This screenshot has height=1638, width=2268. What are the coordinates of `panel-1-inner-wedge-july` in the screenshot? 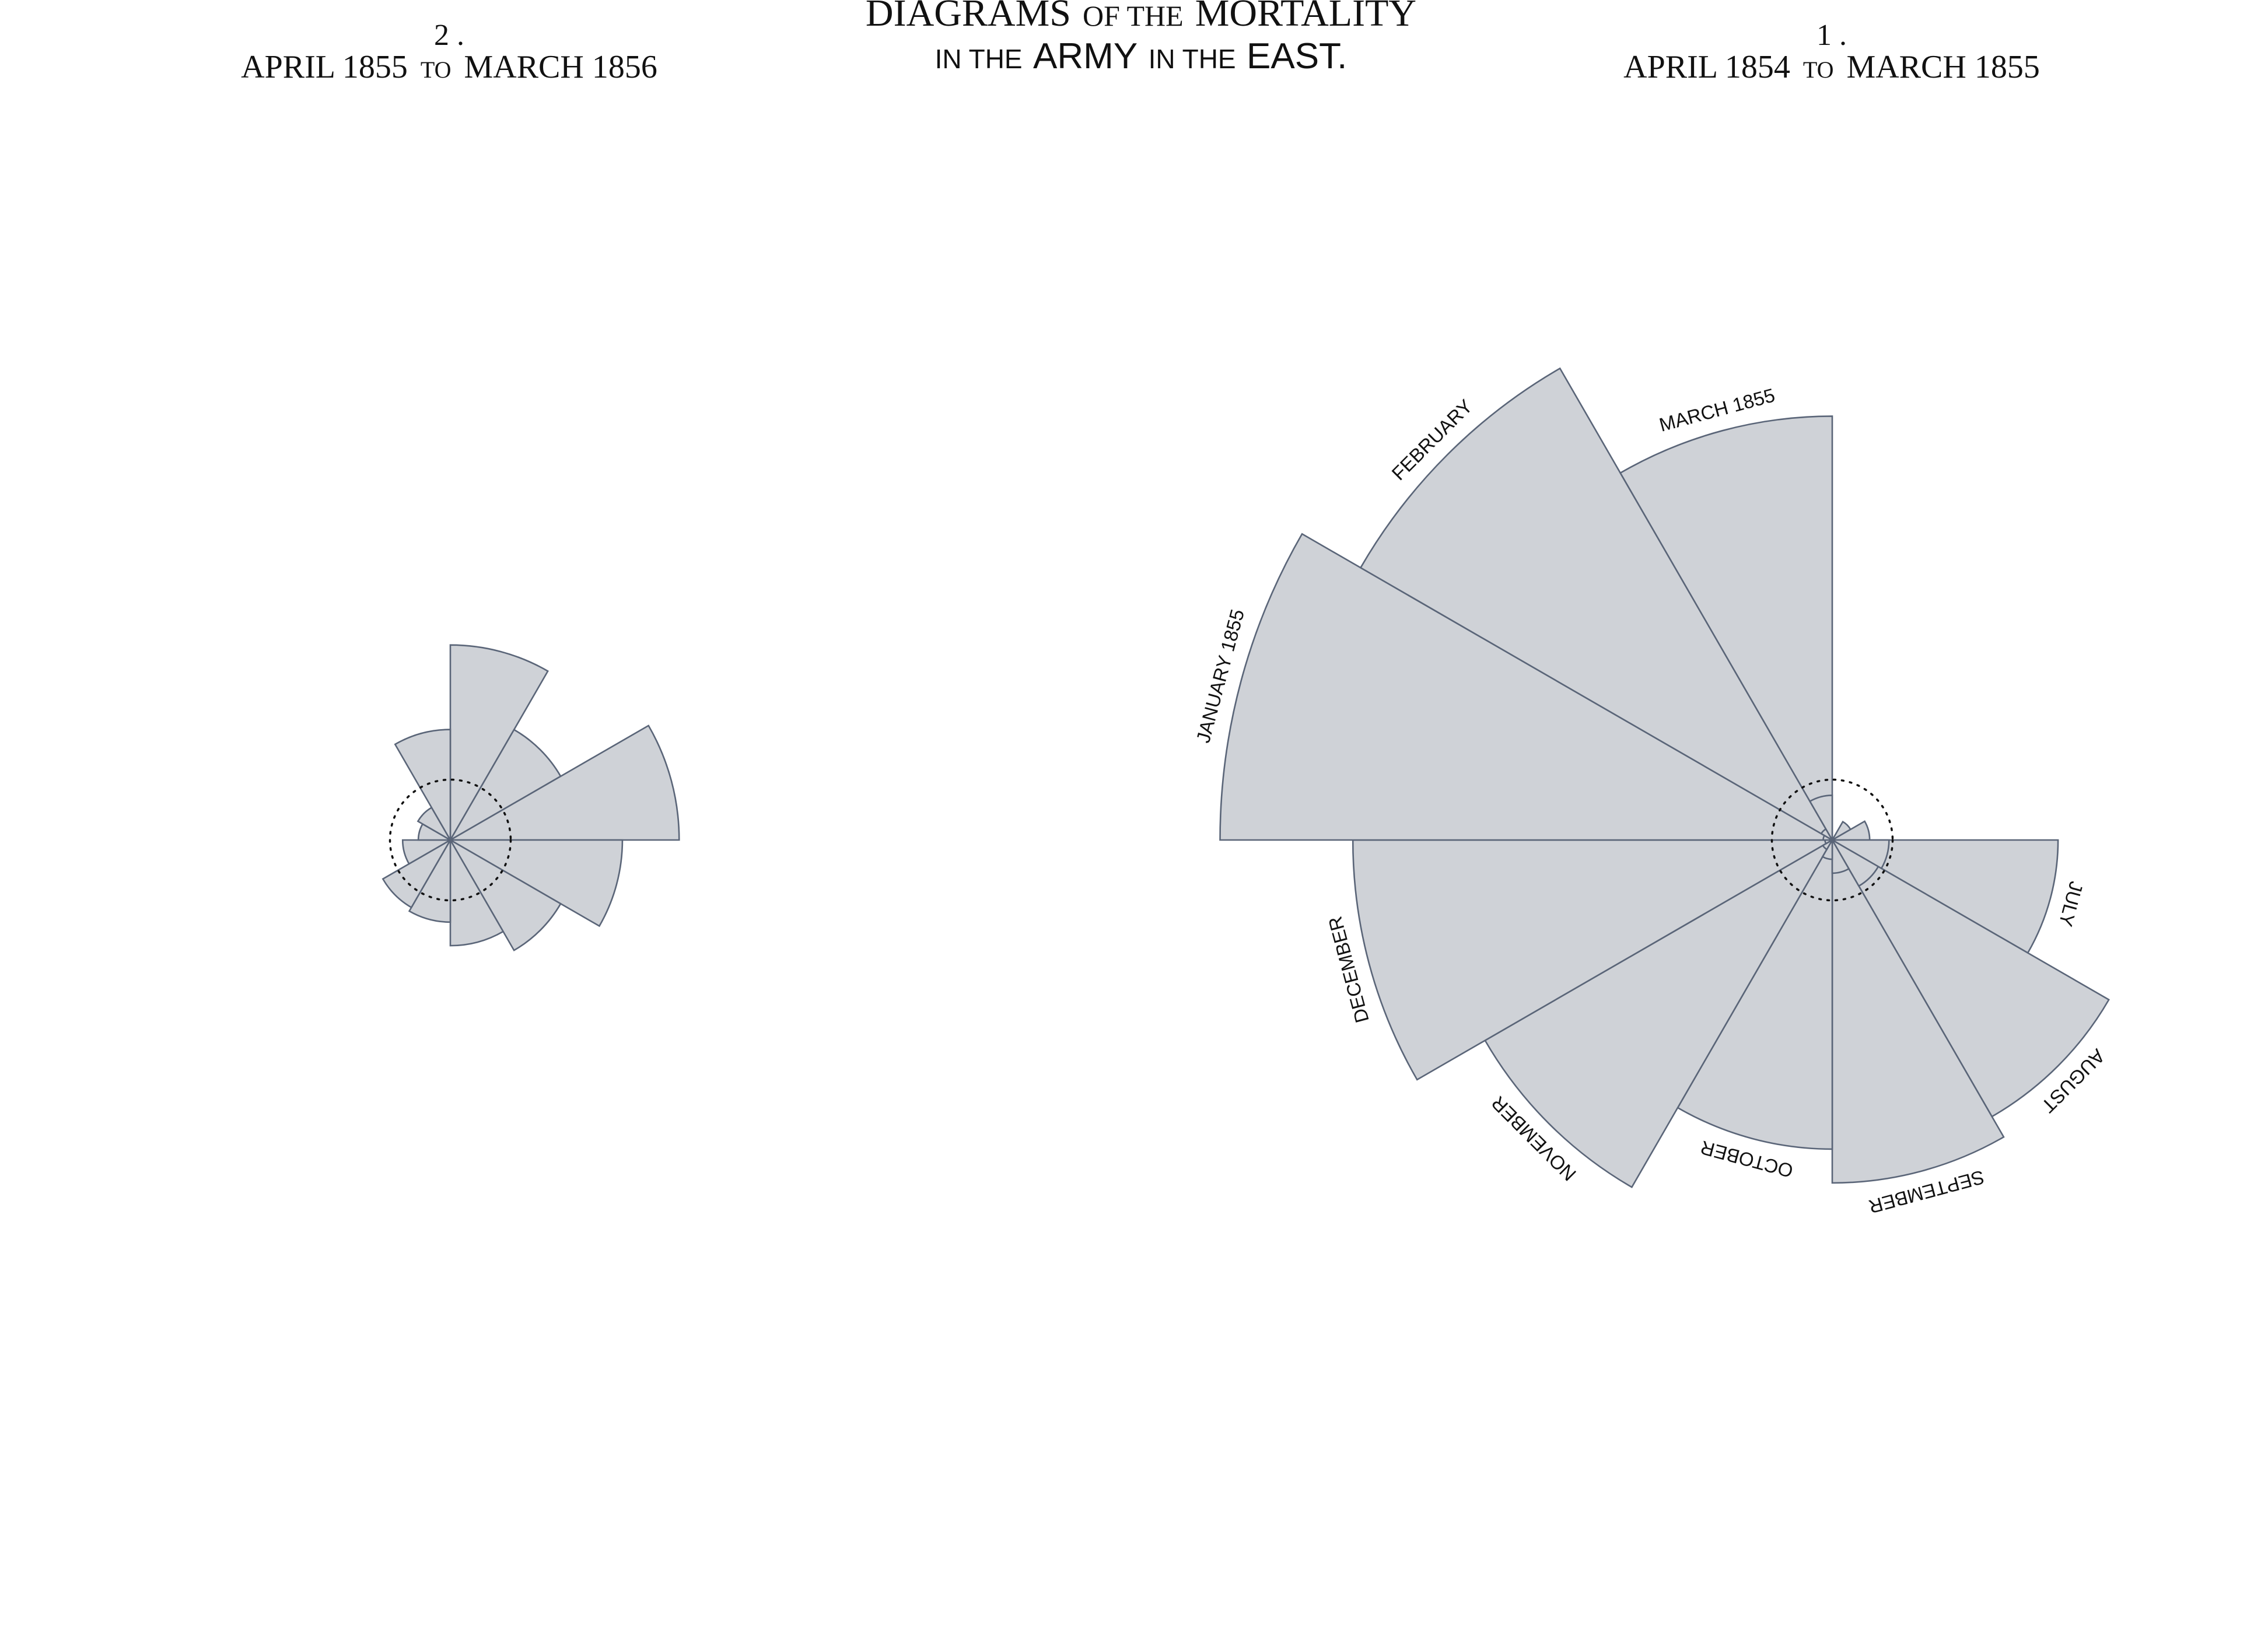 It's located at (1859, 854).